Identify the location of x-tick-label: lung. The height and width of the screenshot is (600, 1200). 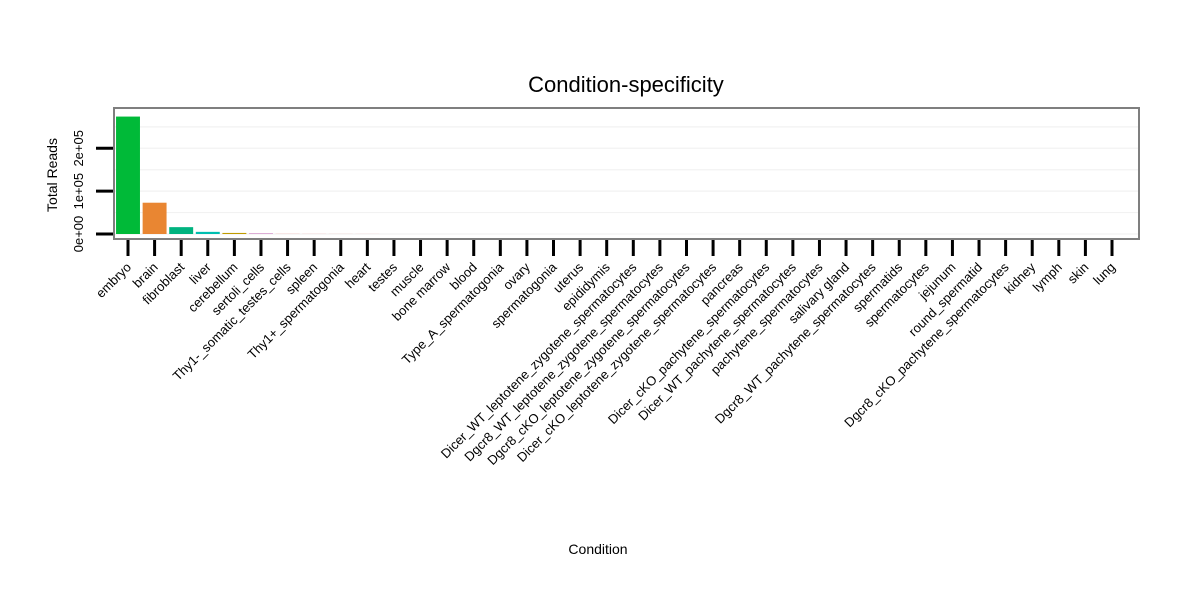
(1104, 274).